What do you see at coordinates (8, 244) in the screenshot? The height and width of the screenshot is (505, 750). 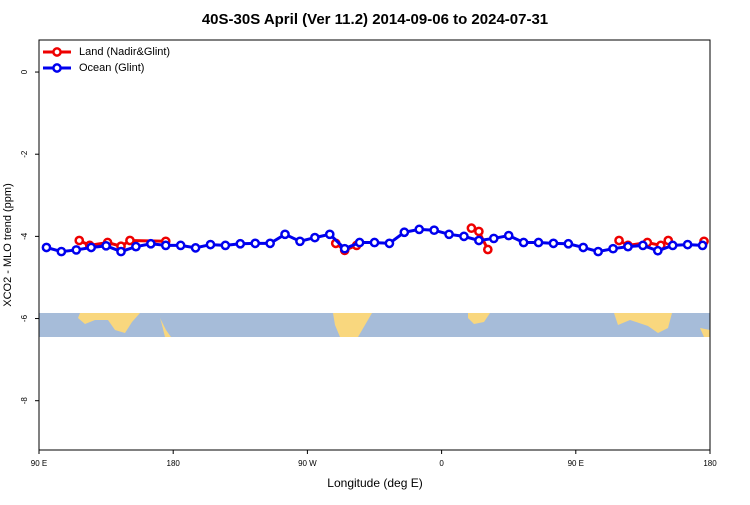 I see `y-axis-label: XCO2 - MLO trend (ppm)` at bounding box center [8, 244].